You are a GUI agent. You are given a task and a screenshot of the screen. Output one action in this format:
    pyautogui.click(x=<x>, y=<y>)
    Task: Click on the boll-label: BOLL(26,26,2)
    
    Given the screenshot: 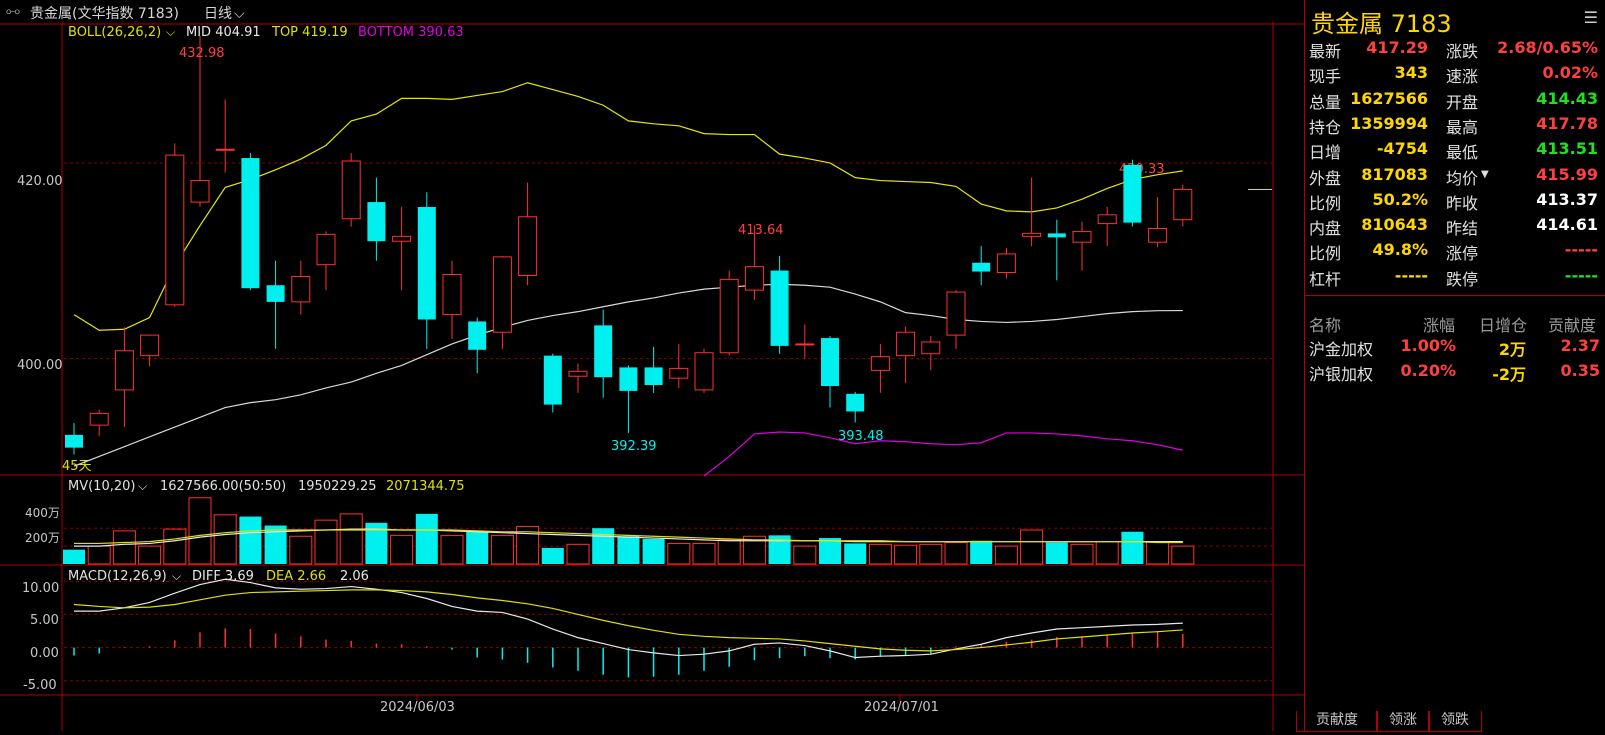 What is the action you would take?
    pyautogui.click(x=114, y=32)
    